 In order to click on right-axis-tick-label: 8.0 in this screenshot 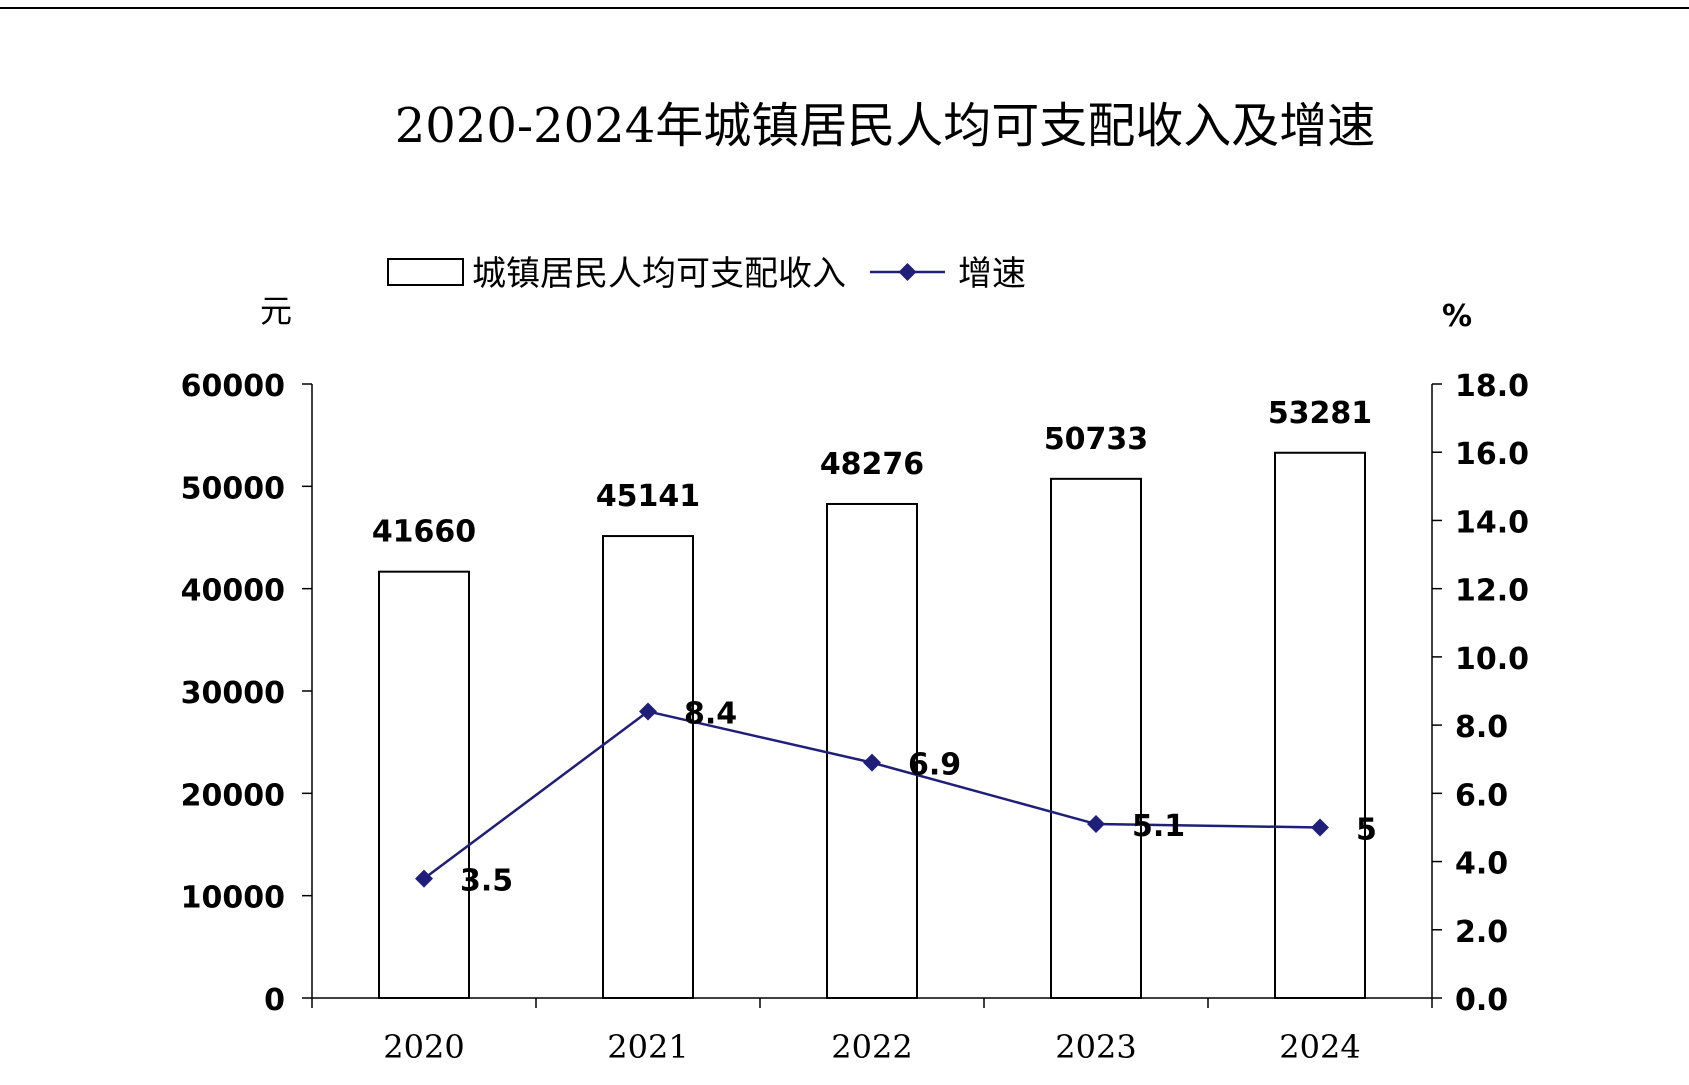, I will do `click(1481, 727)`.